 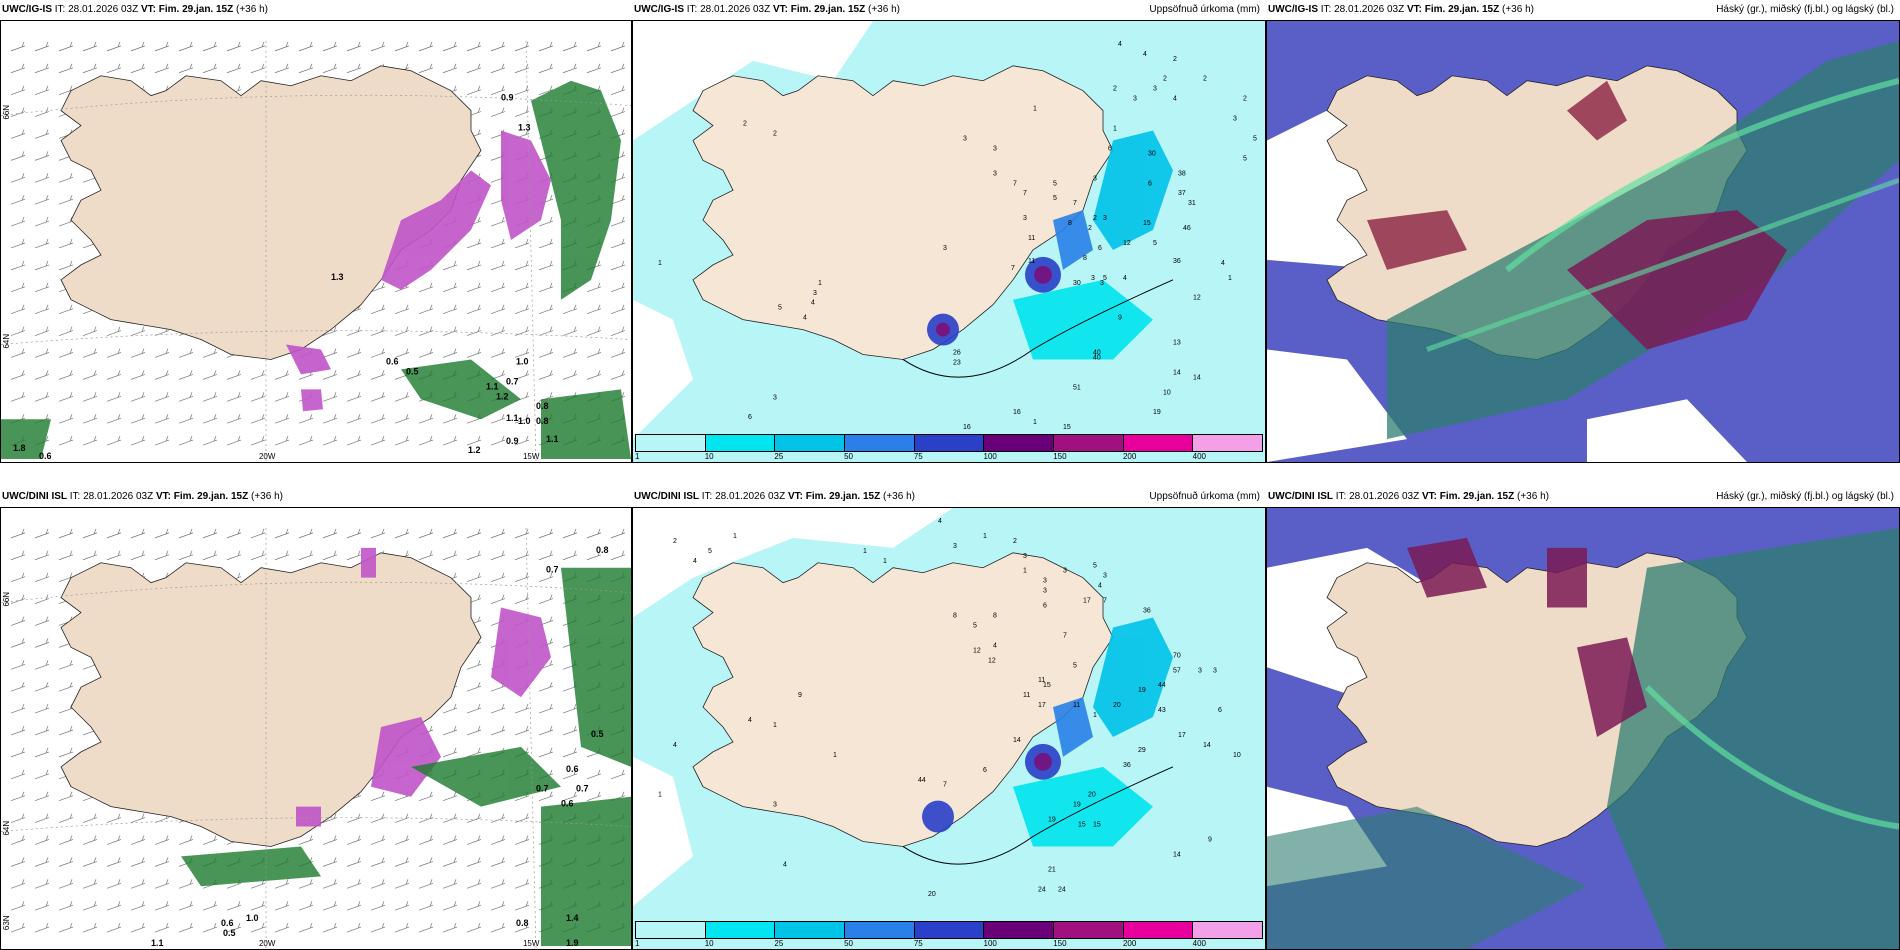 I want to click on valid-time: Fim. 29.jan. 15Z, so click(x=1477, y=496).